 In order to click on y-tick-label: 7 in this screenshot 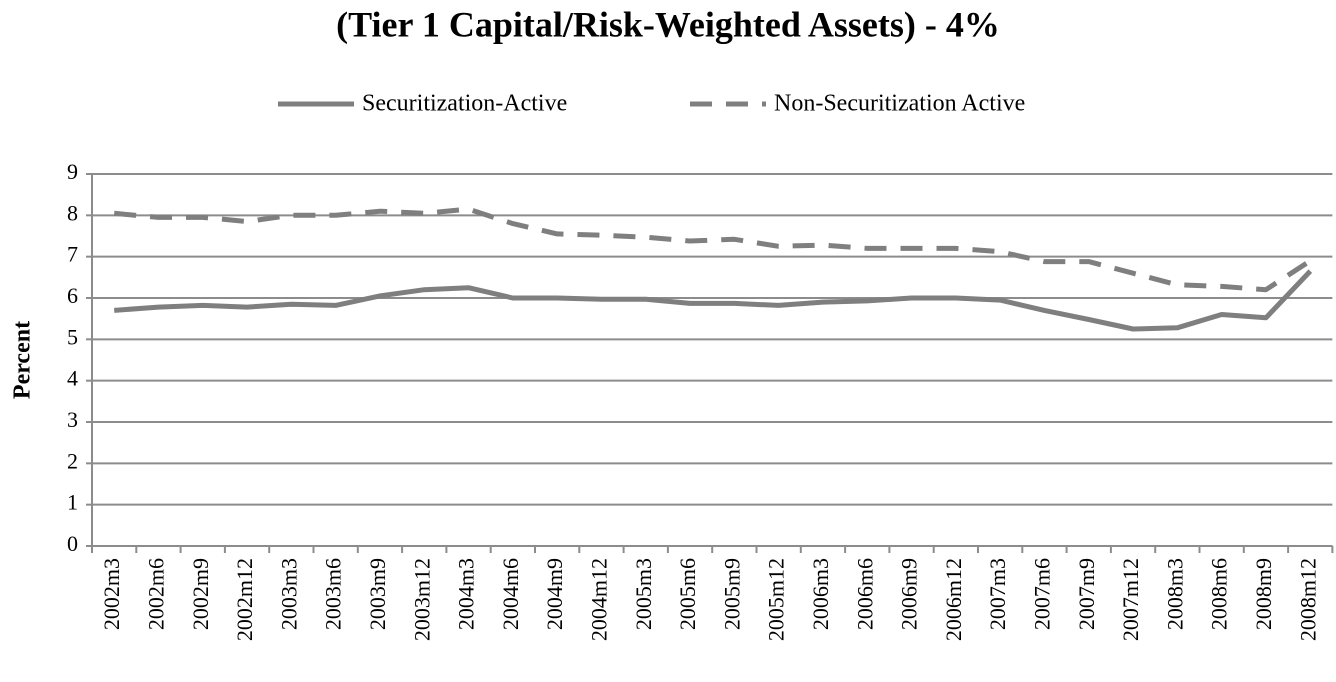, I will do `click(72, 254)`.